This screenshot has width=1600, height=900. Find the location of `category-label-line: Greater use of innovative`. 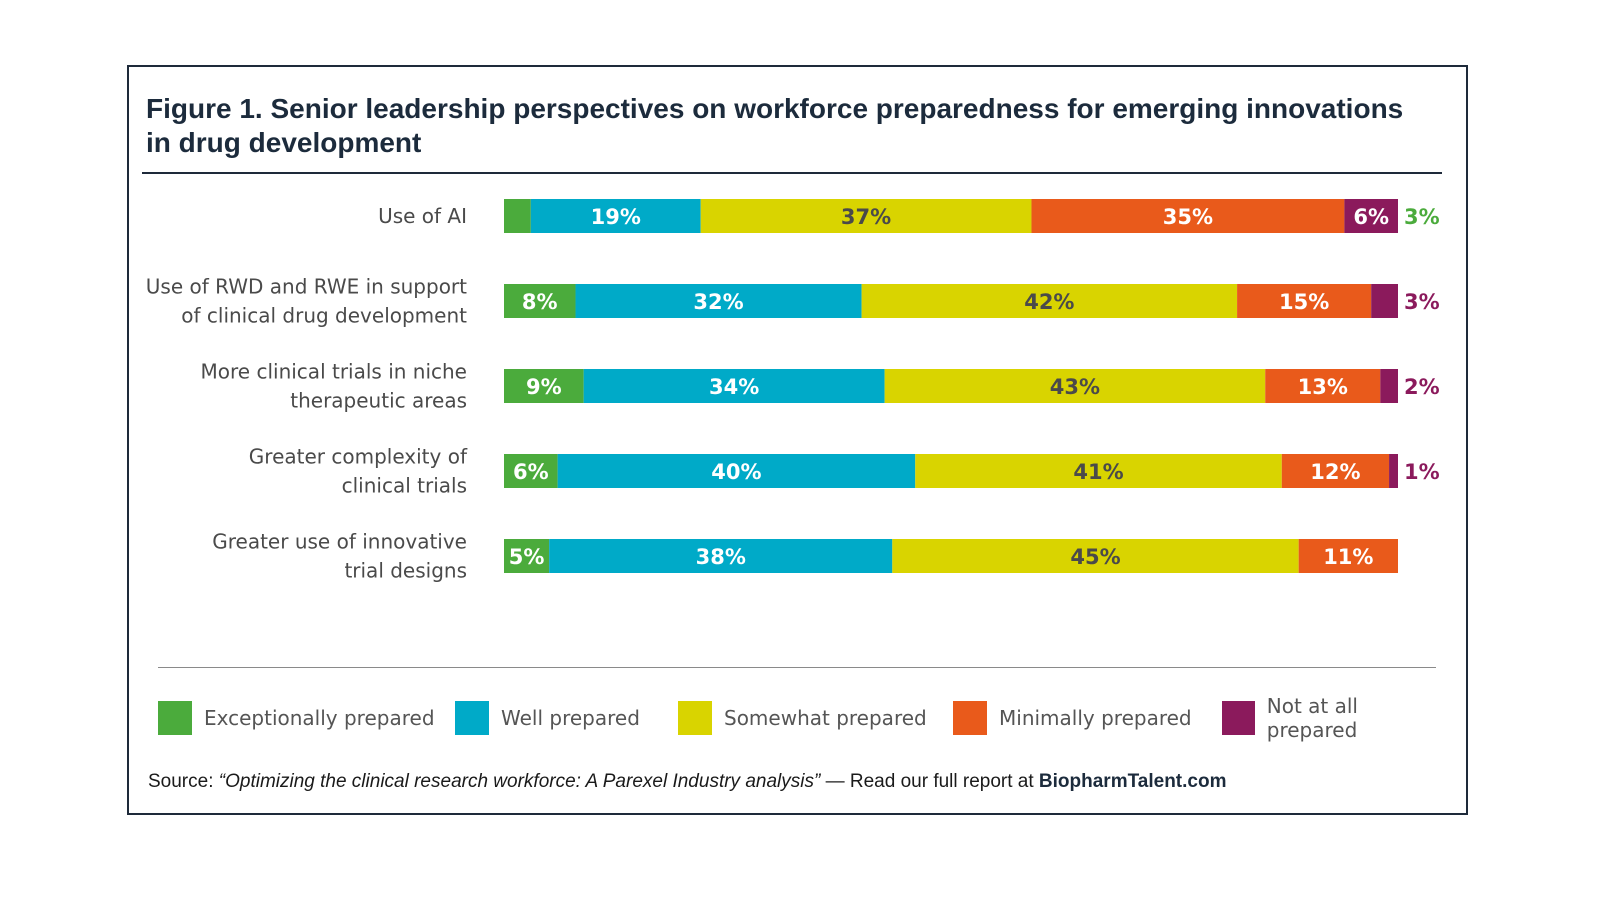

category-label-line: Greater use of innovative is located at coordinates (339, 542).